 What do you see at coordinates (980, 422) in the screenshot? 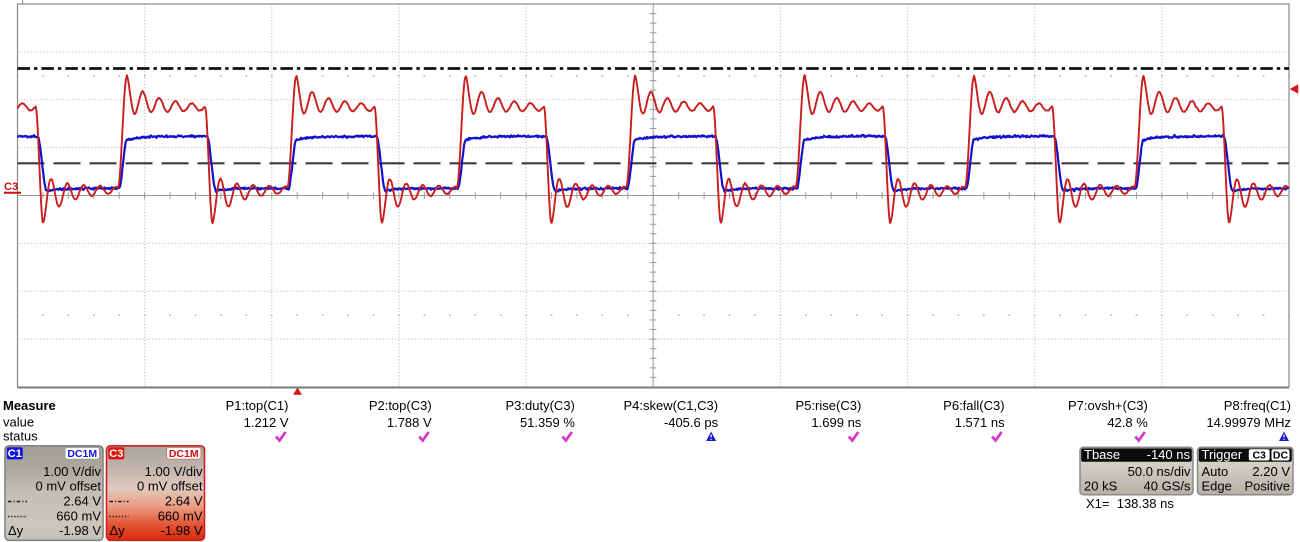
I see `svg-text: 1.571 ns` at bounding box center [980, 422].